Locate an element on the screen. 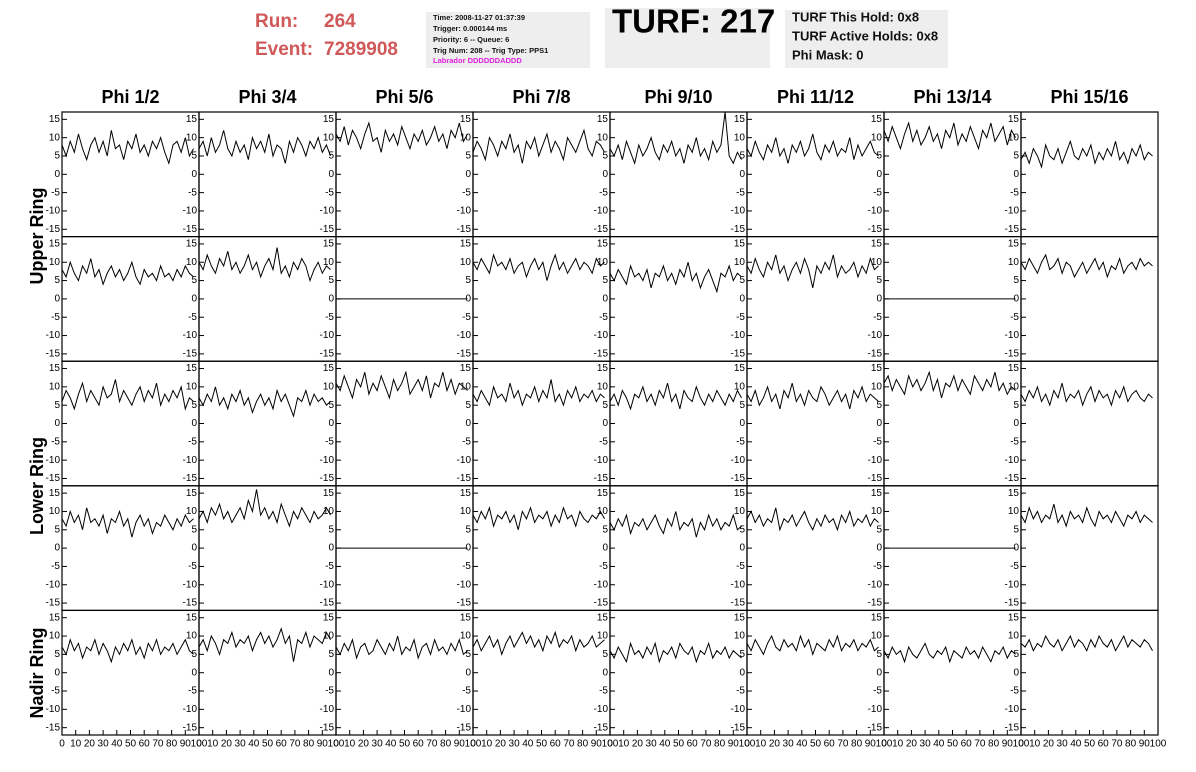 The height and width of the screenshot is (772, 1196). column-header: Phi 9/10 is located at coordinates (678, 97).